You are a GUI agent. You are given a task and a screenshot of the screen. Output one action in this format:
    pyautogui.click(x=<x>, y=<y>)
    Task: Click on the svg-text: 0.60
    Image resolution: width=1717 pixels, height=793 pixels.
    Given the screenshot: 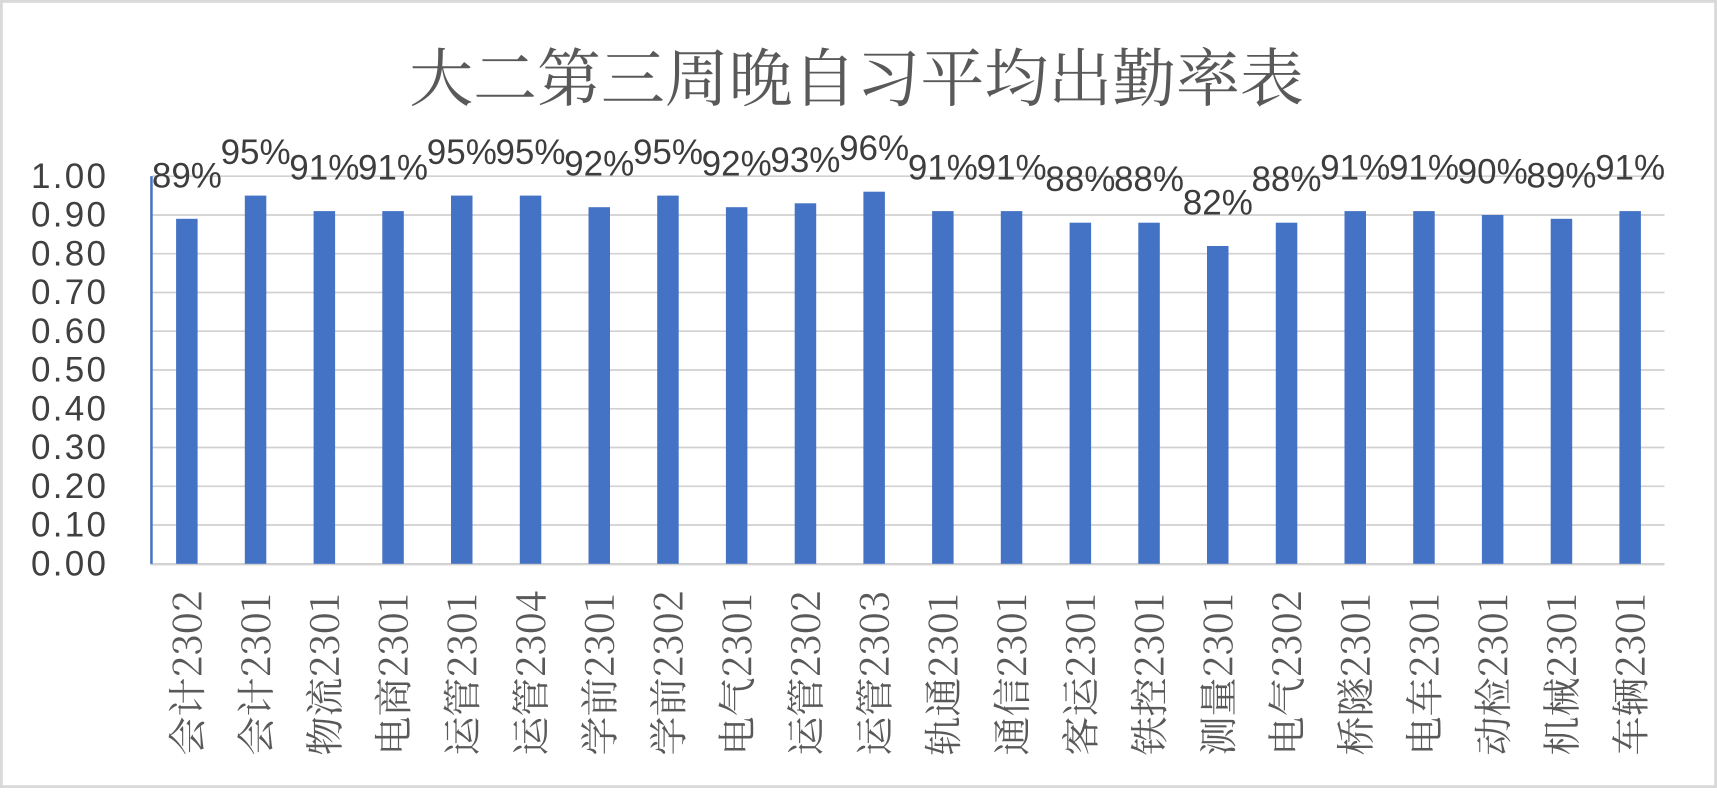 What is the action you would take?
    pyautogui.click(x=69, y=331)
    